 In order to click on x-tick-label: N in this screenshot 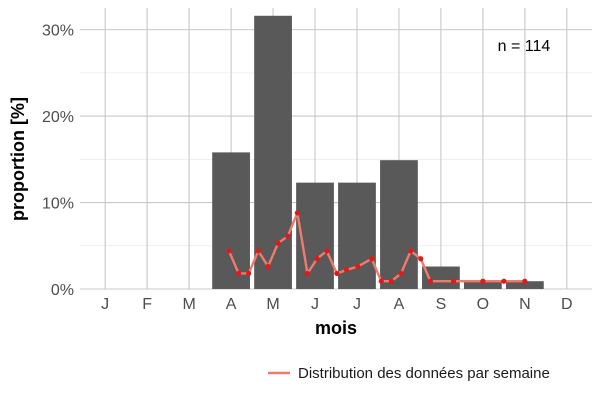, I will do `click(525, 304)`.